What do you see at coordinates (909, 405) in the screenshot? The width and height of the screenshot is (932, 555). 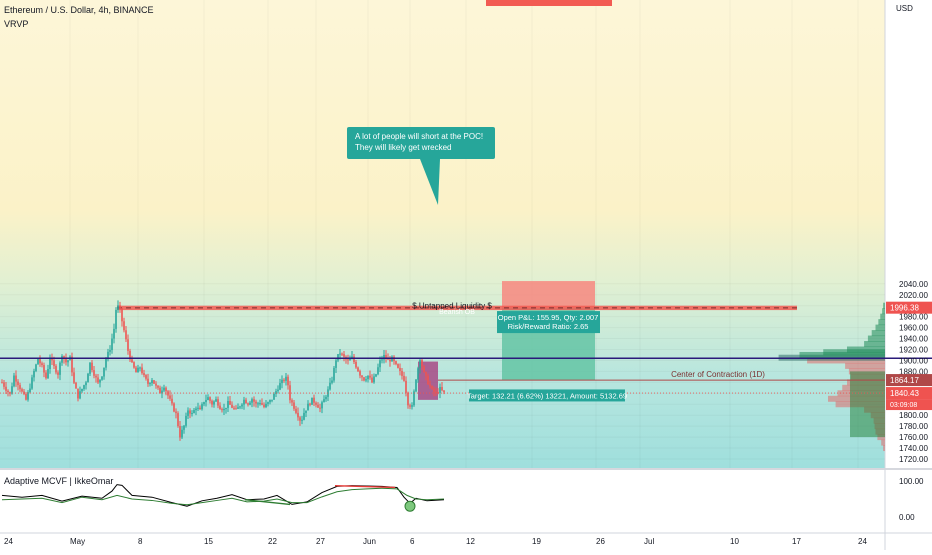 I see `countdown-bg` at bounding box center [909, 405].